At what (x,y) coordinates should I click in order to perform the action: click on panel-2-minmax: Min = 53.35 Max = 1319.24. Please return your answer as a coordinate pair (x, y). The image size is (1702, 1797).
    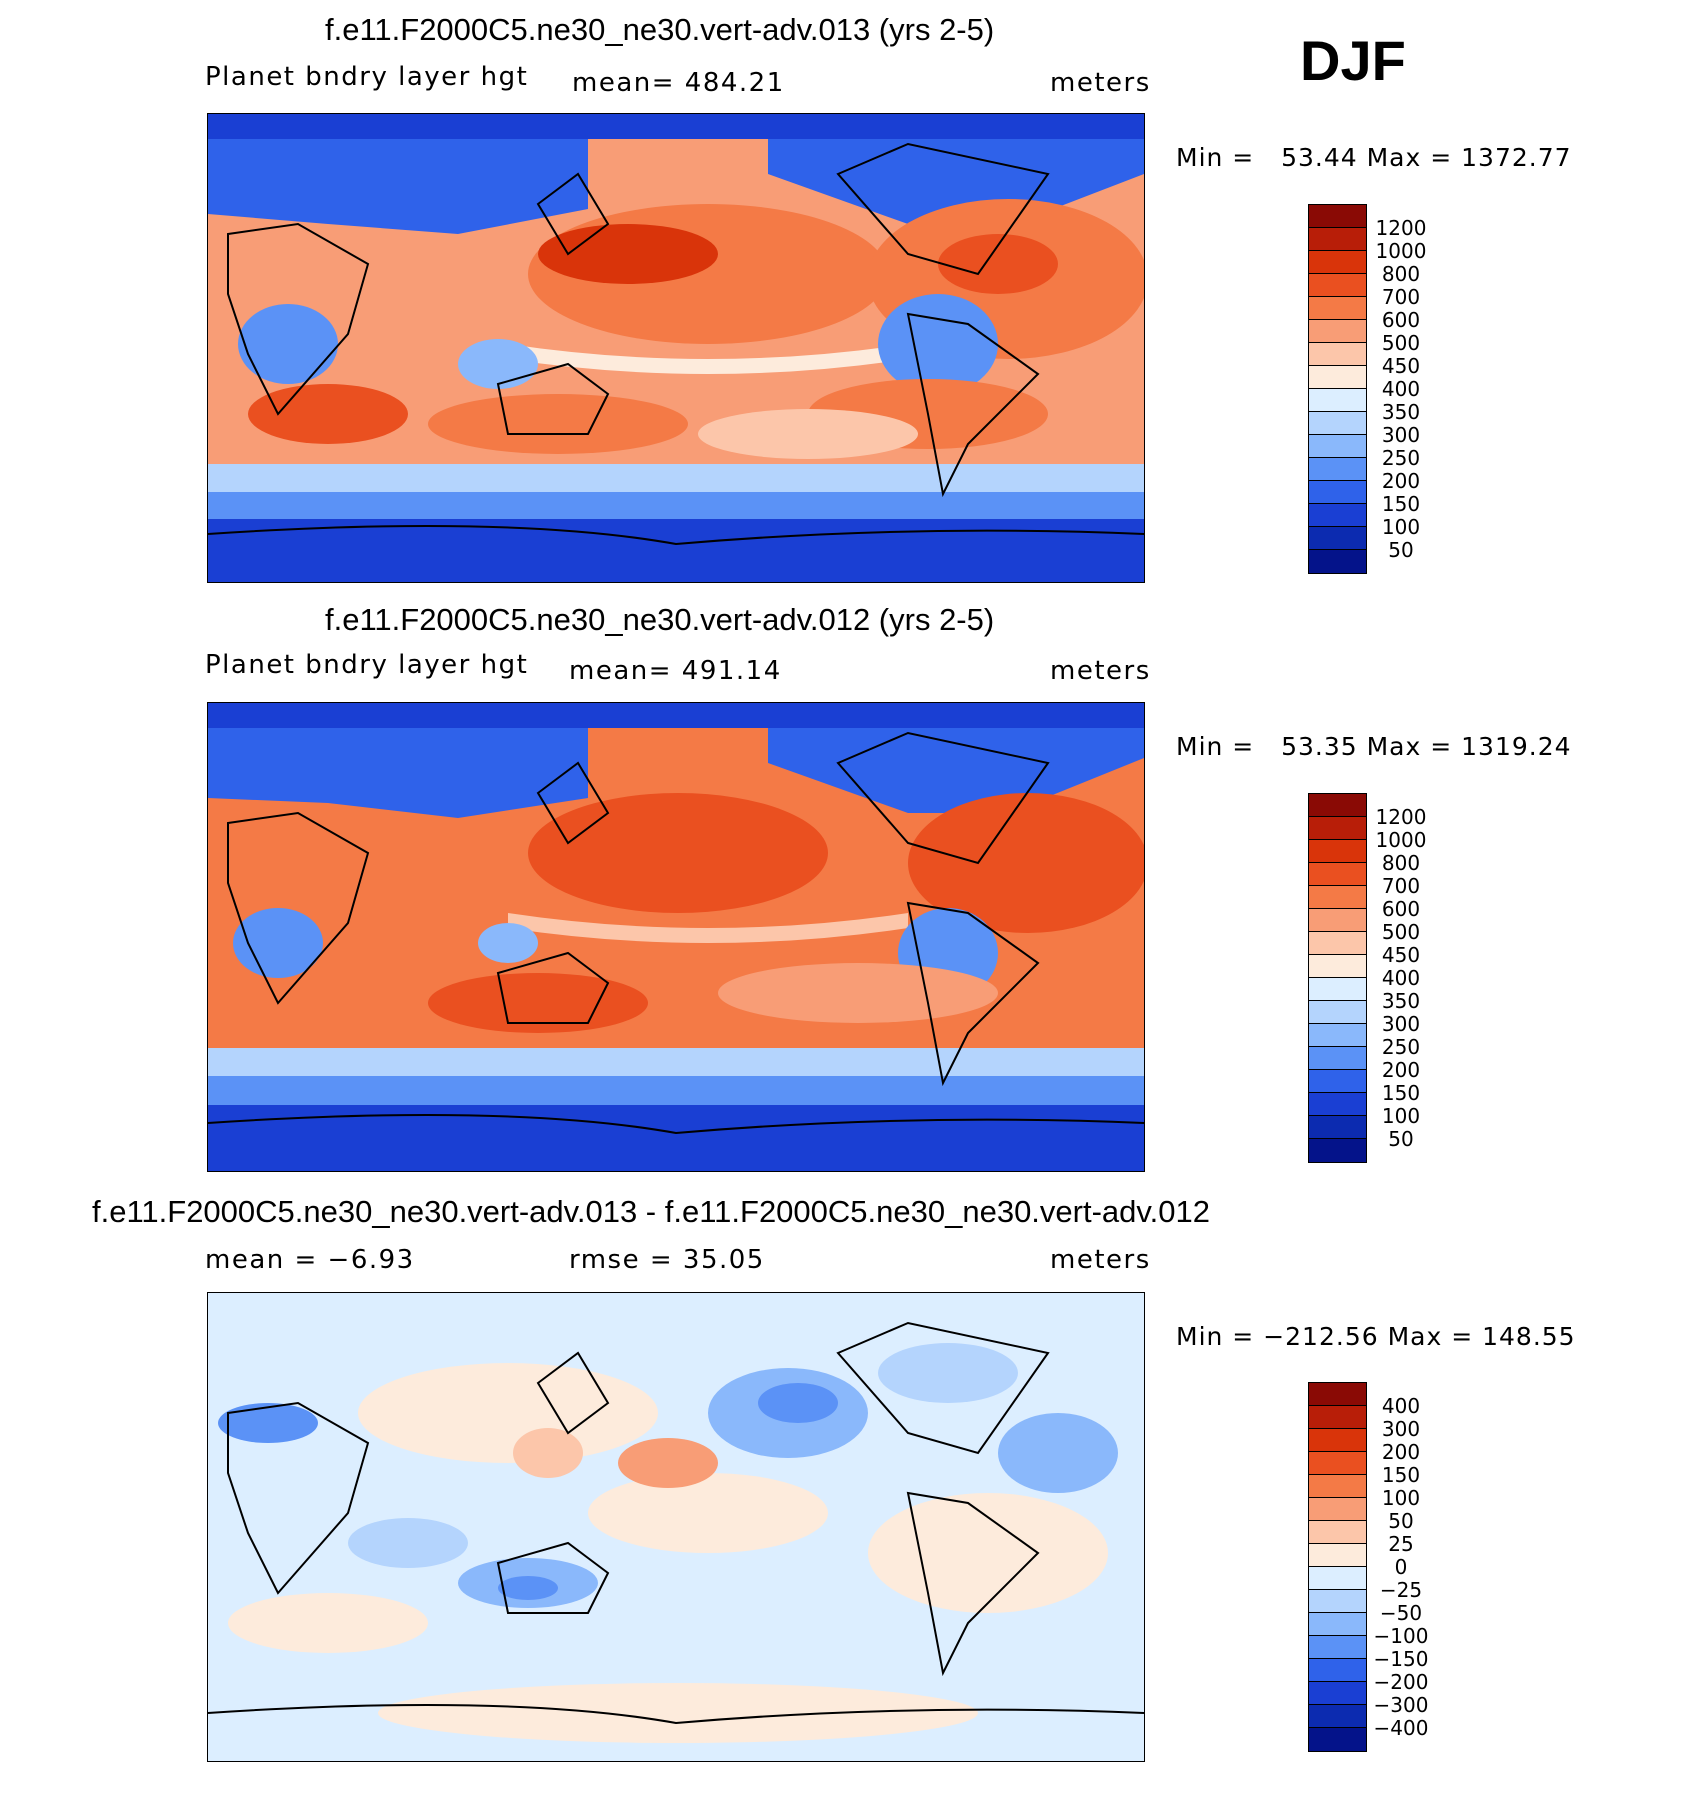
    Looking at the image, I should click on (1374, 746).